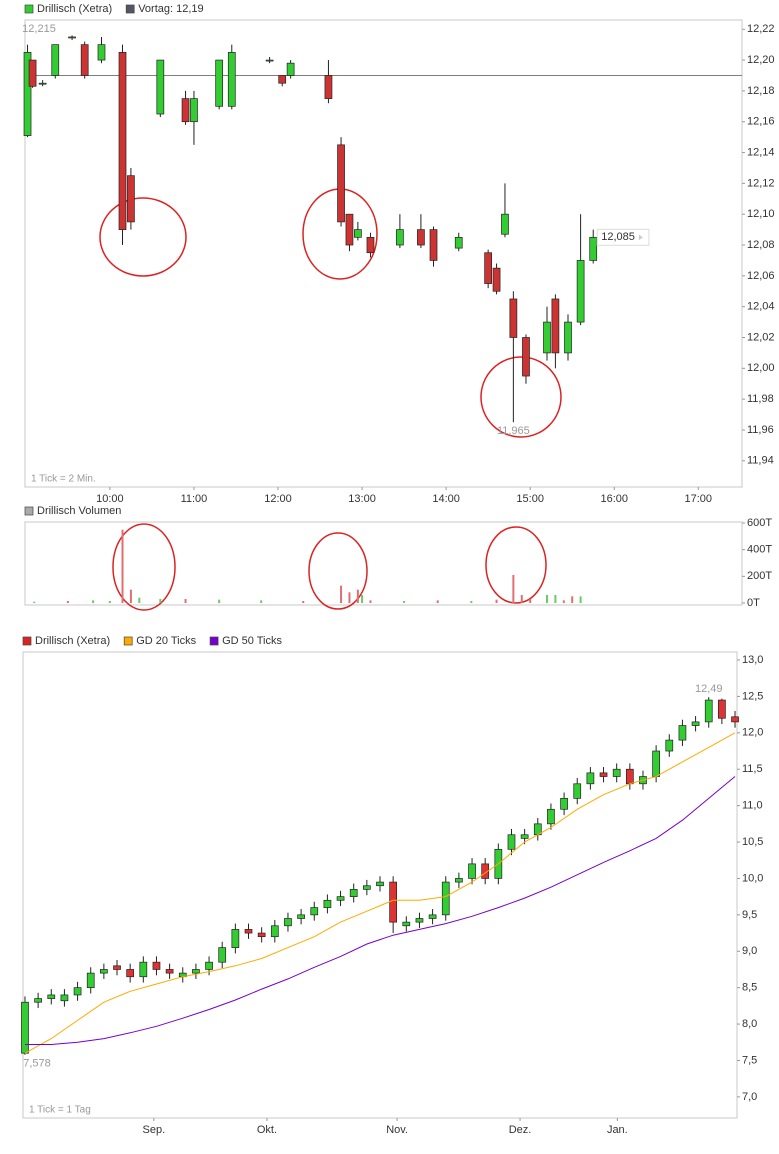 The image size is (779, 1154). What do you see at coordinates (170, 9) in the screenshot?
I see `legend-label: Vortag: 12,19` at bounding box center [170, 9].